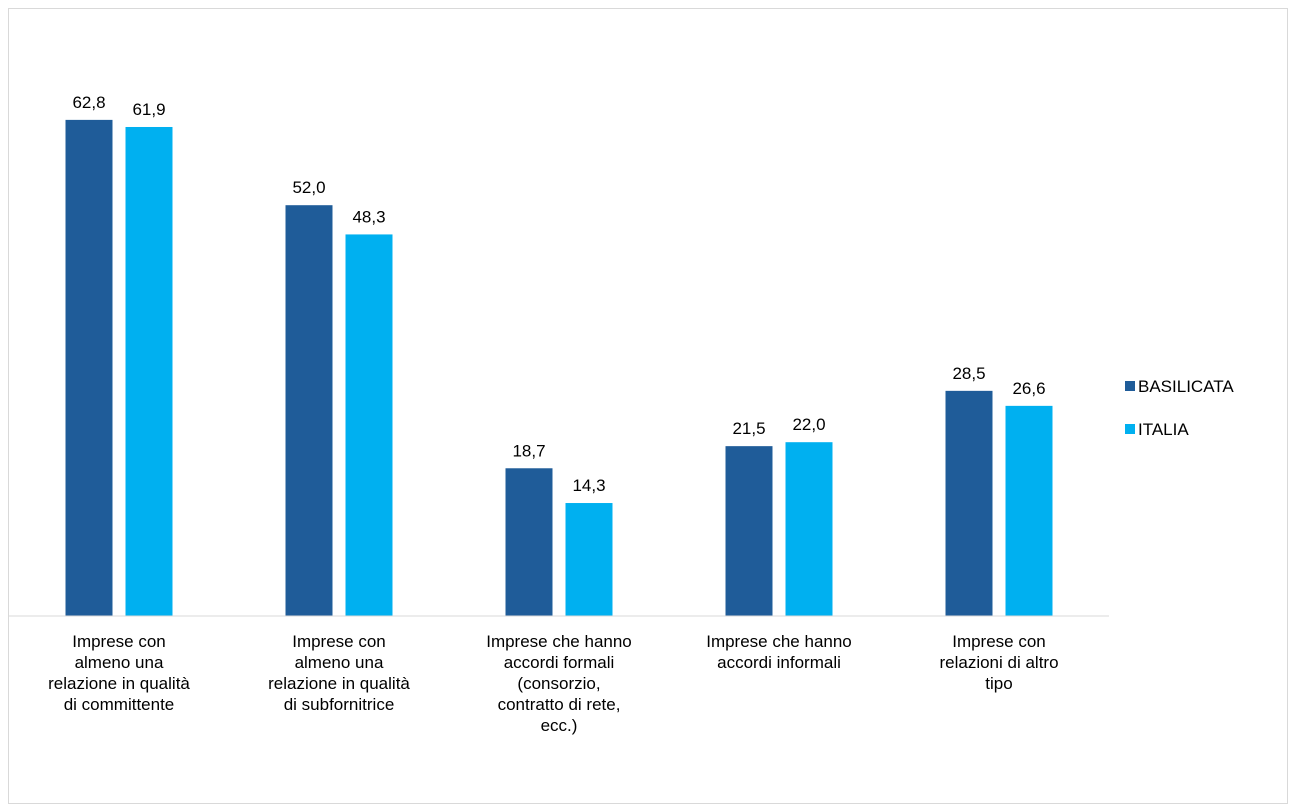  Describe the element at coordinates (308, 187) in the screenshot. I see `data-label: 52,0` at that location.